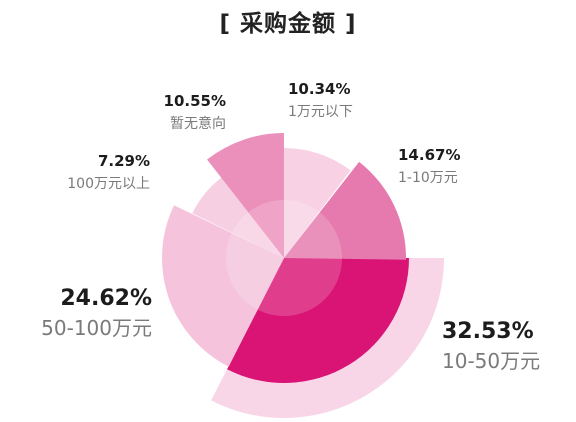  What do you see at coordinates (96, 328) in the screenshot?
I see `slice-category-label: 50-100万元` at bounding box center [96, 328].